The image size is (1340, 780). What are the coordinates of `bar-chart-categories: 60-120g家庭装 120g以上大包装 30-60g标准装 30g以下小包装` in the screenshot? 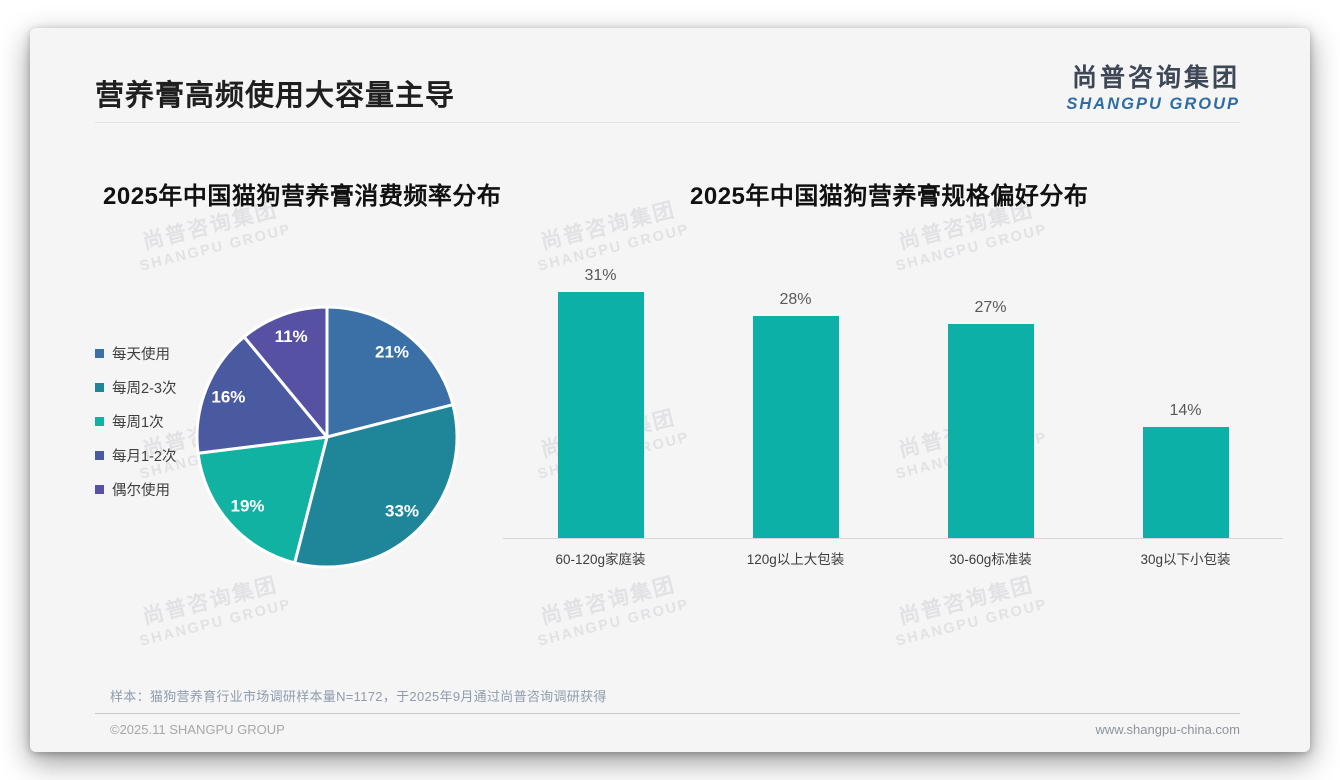 It's located at (893, 558).